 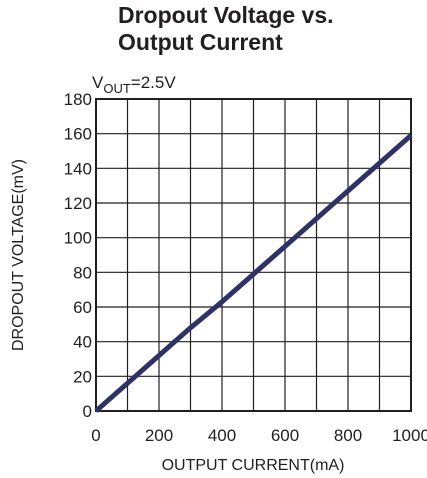 I want to click on y-tick-label: 100, so click(x=78, y=238).